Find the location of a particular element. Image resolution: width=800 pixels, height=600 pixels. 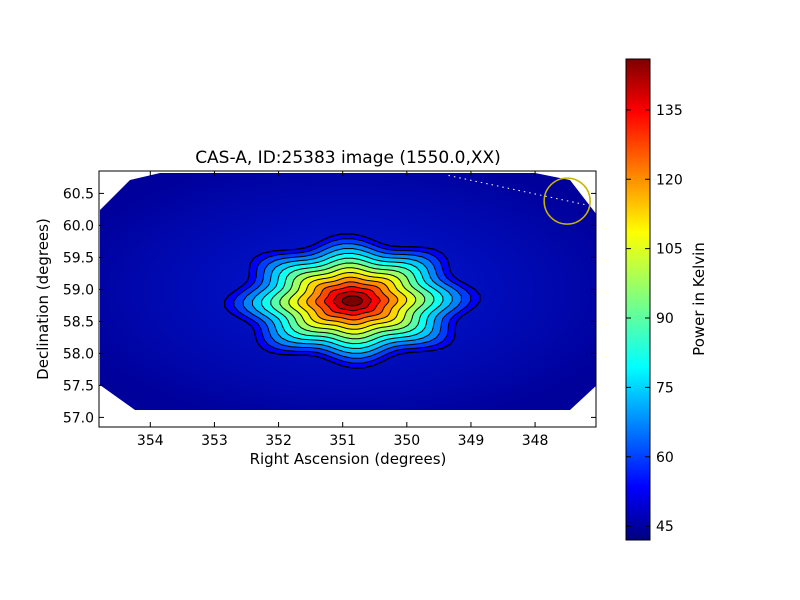

y-tick-label: 58.0 is located at coordinates (78, 354).